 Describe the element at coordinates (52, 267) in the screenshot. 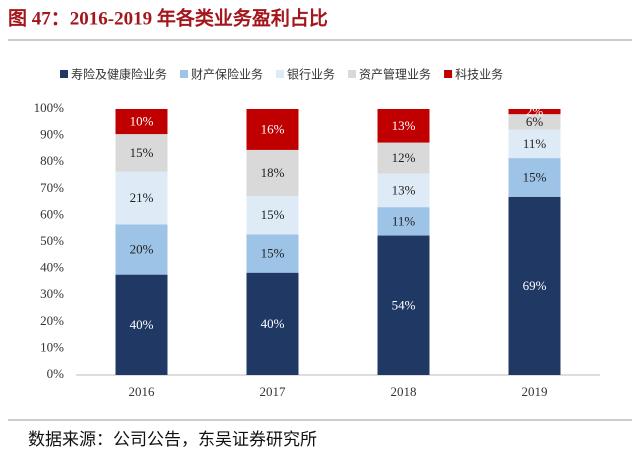

I see `y-tick-label: 40%` at that location.